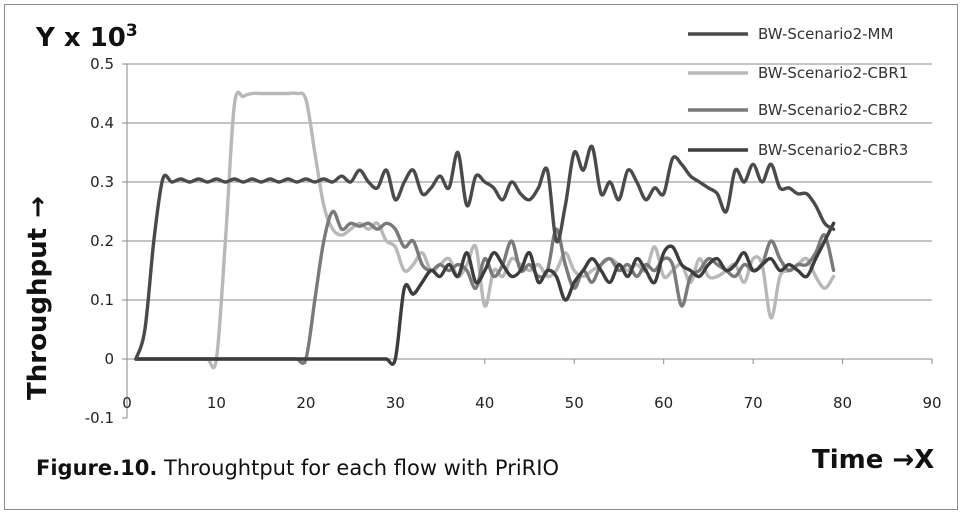 The height and width of the screenshot is (516, 964). What do you see at coordinates (931, 403) in the screenshot?
I see `x-tick-label: 90` at bounding box center [931, 403].